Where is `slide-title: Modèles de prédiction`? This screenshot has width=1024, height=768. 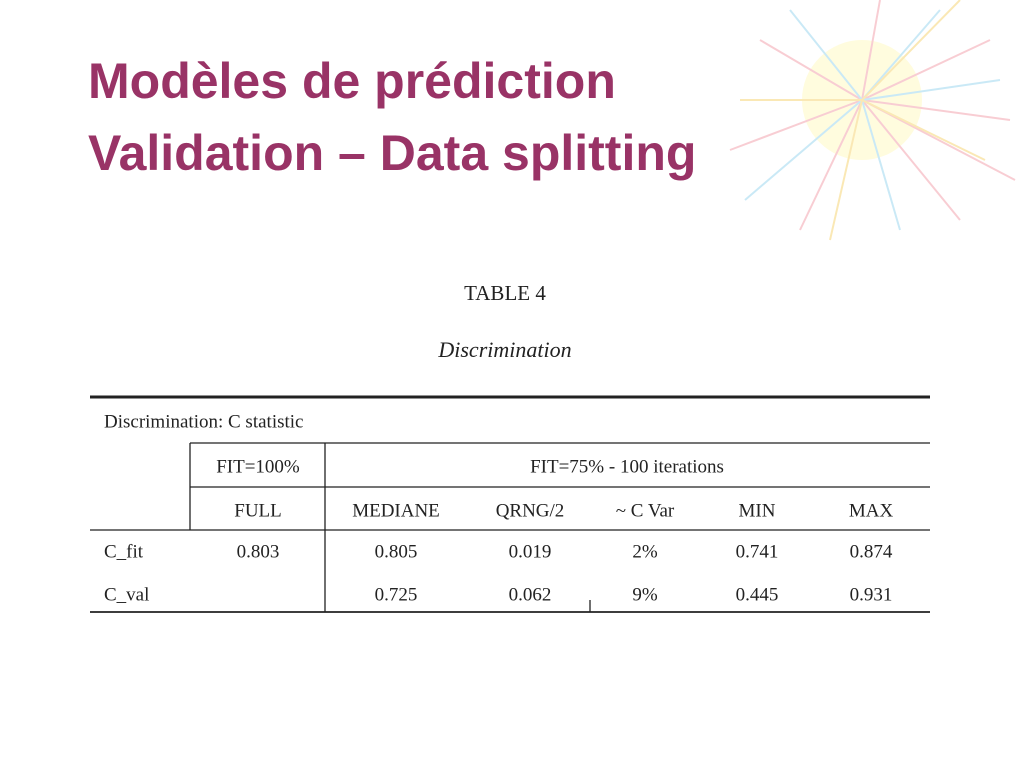 slide-title: Modèles de prédiction is located at coordinates (352, 81).